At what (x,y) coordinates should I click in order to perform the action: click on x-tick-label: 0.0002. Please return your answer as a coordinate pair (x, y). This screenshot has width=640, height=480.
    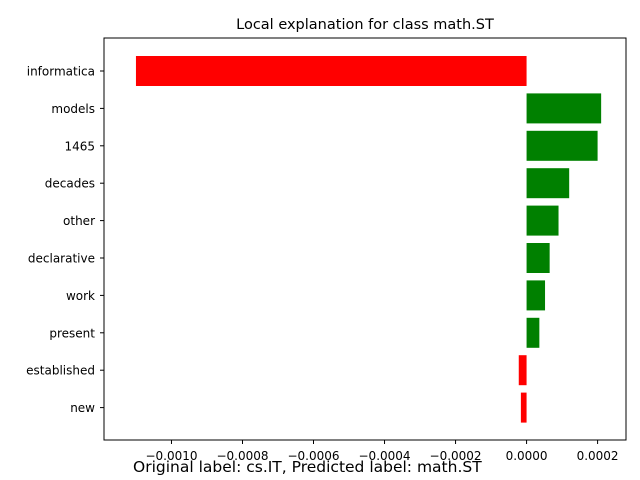
    Looking at the image, I should click on (598, 456).